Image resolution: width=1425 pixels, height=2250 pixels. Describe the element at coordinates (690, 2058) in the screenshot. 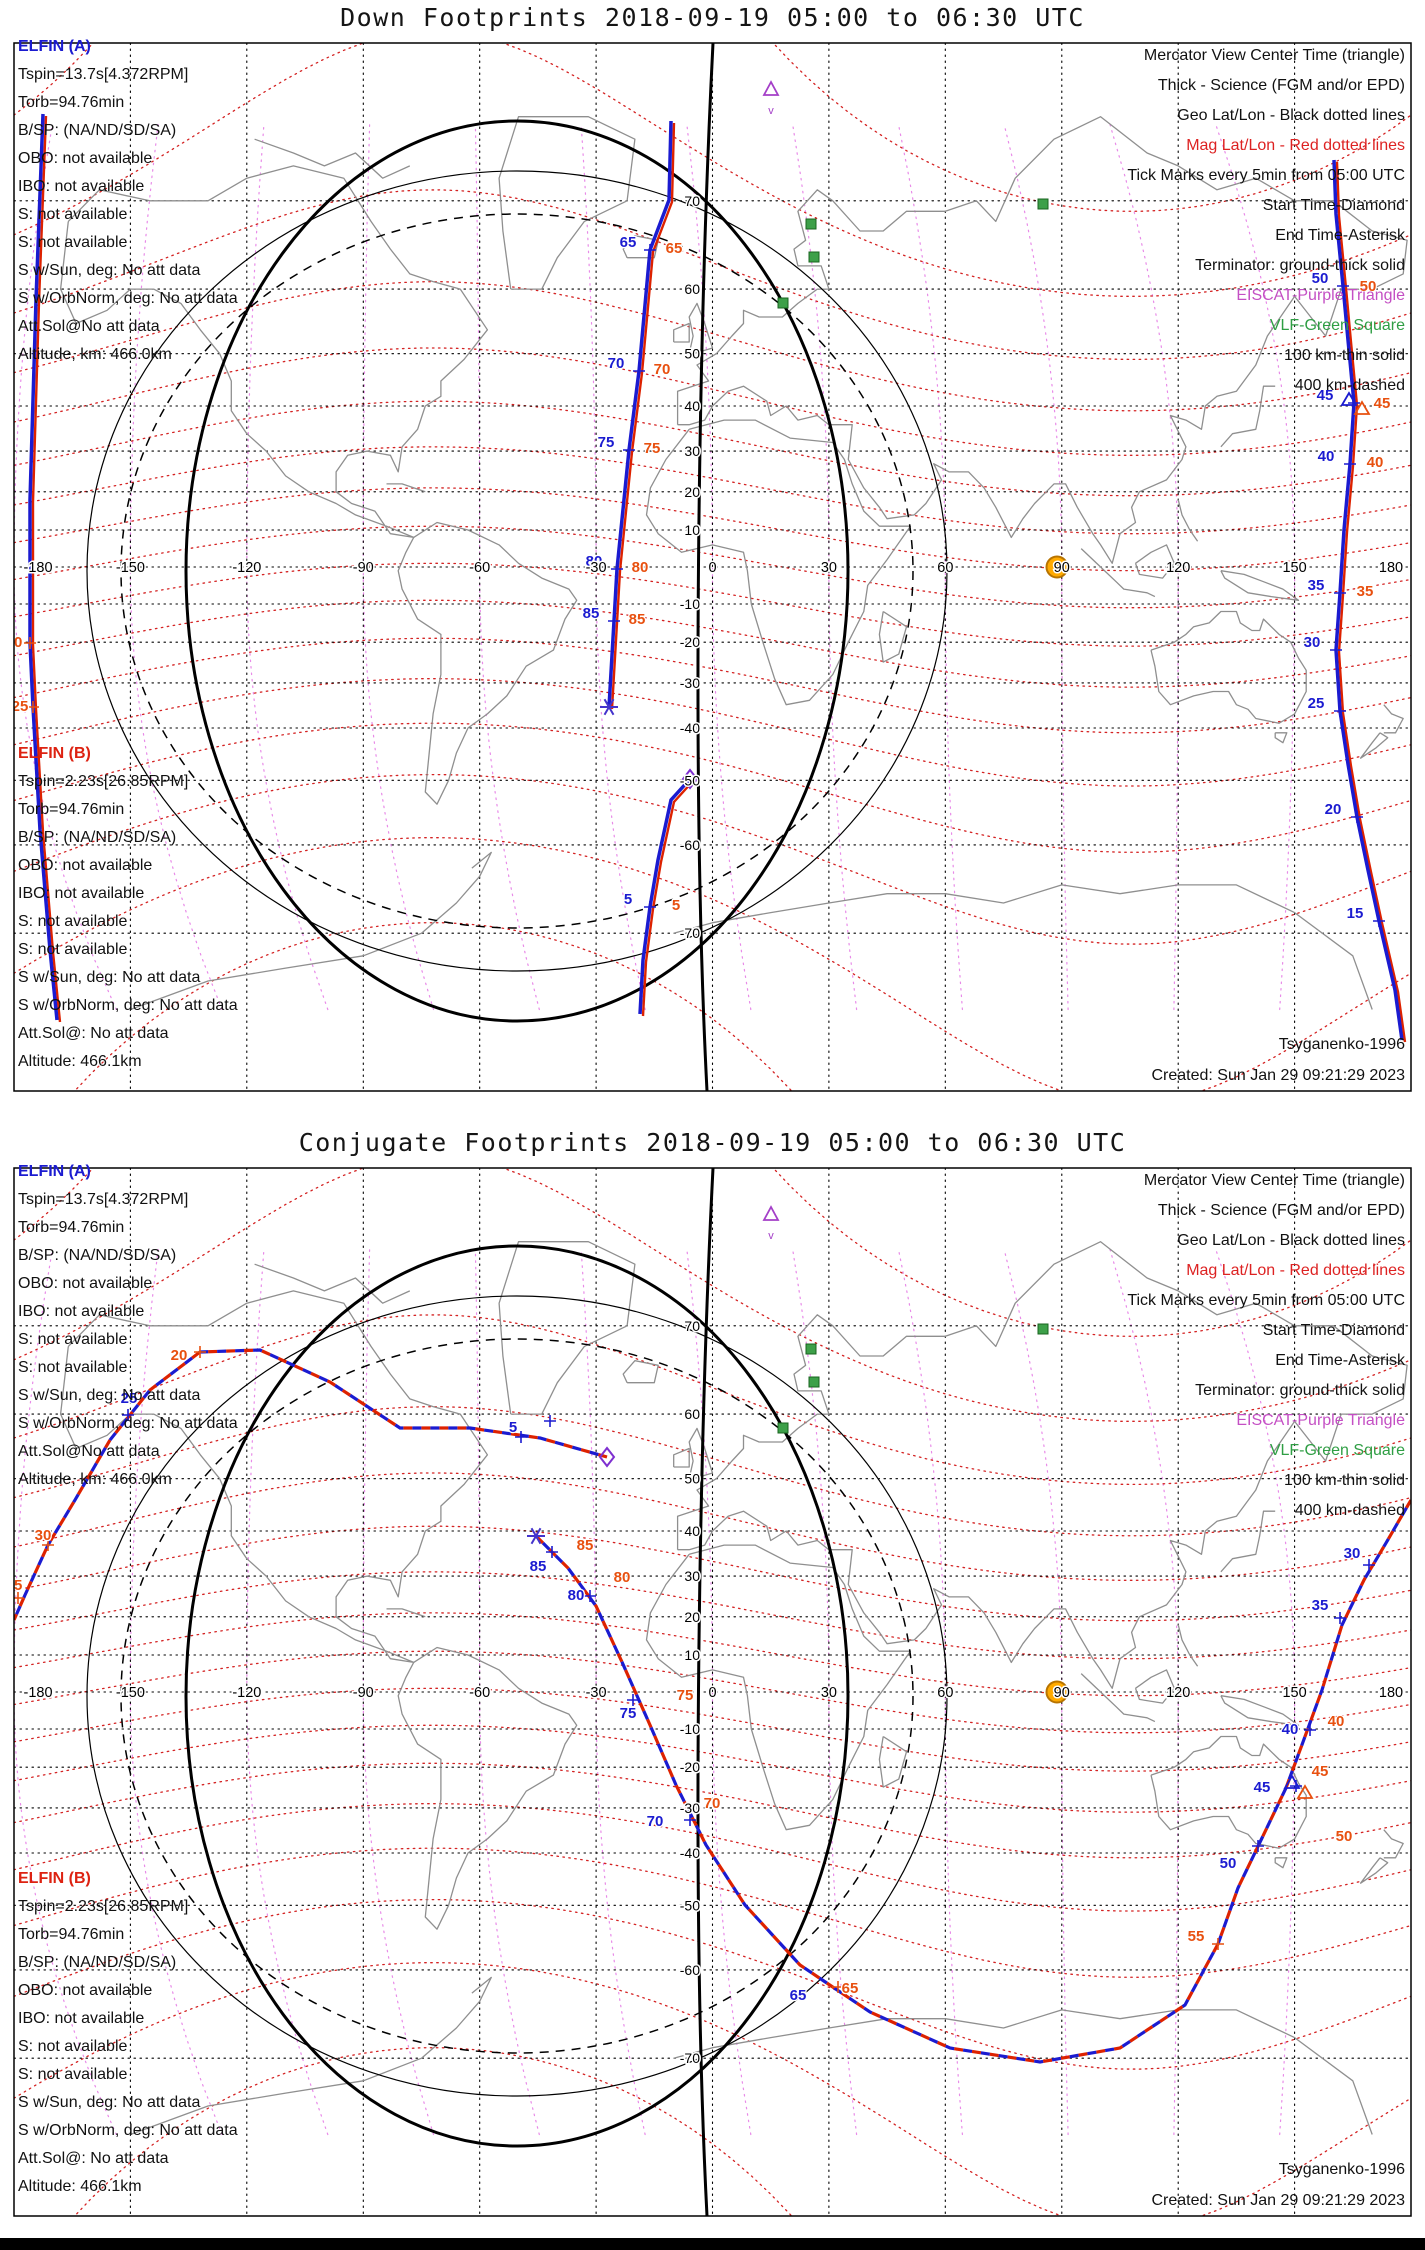

I see `lat-axis-label: -70` at that location.